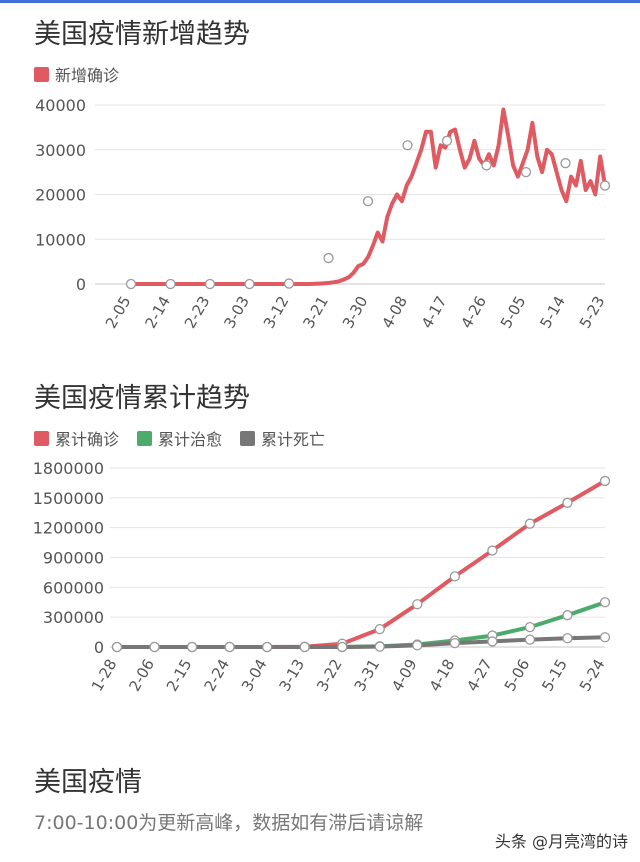 This screenshot has height=862, width=640. I want to click on x-tick-label: 3-31, so click(367, 675).